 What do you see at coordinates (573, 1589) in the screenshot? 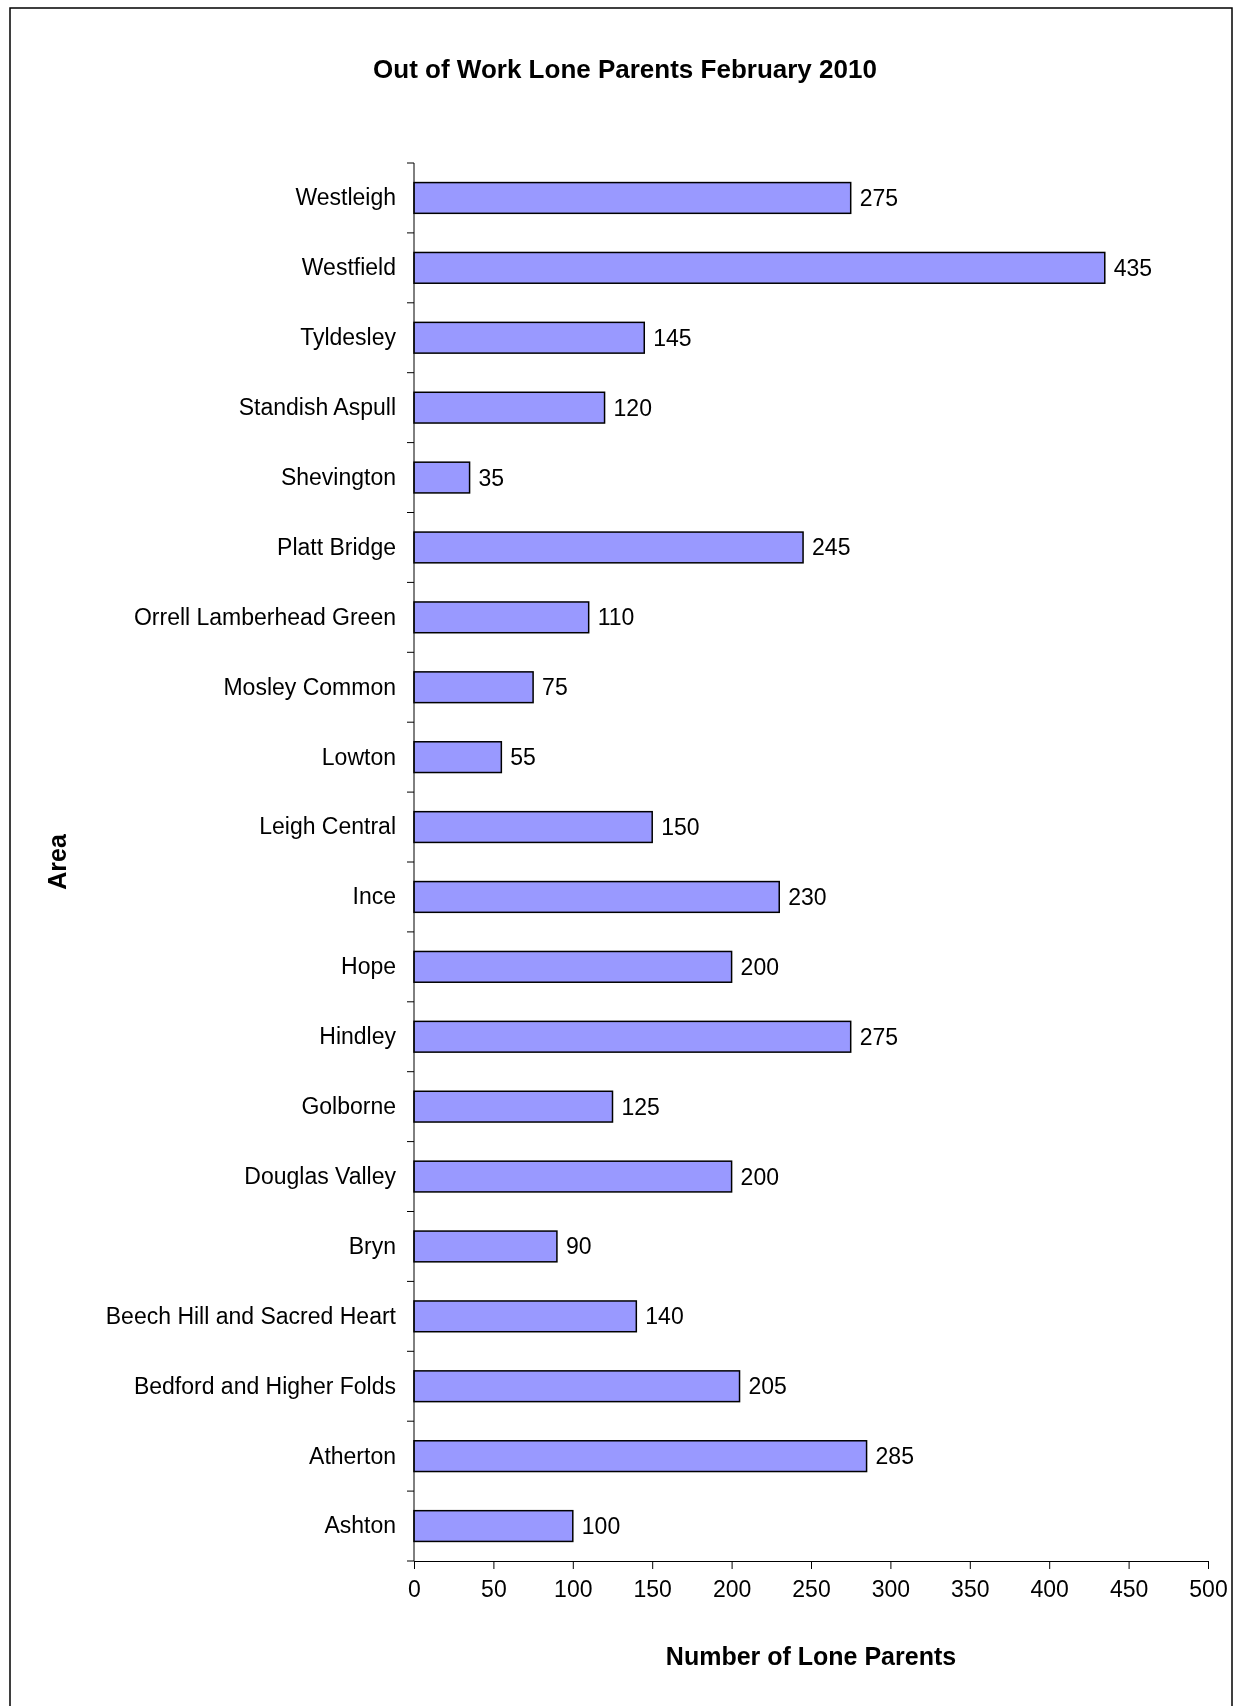
I see `x-tick-label: 100` at bounding box center [573, 1589].